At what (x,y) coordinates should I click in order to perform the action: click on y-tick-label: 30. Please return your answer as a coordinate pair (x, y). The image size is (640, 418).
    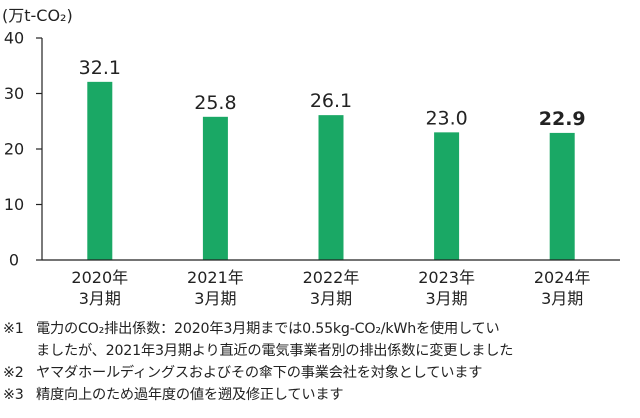
    Looking at the image, I should click on (14, 93).